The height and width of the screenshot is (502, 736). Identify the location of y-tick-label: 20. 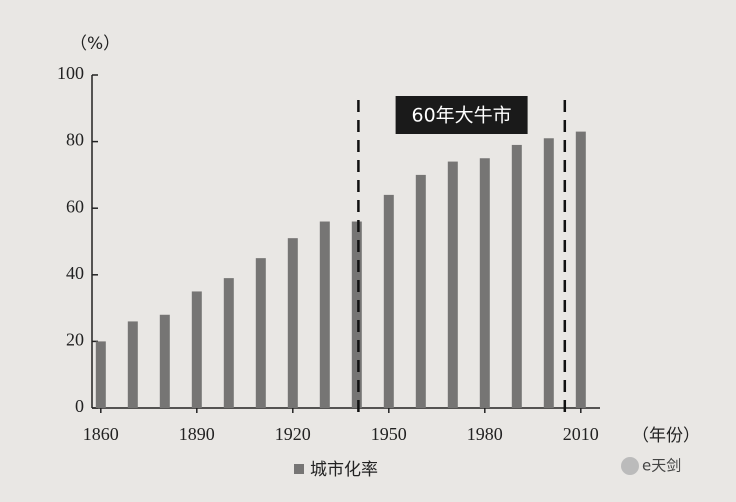
(75, 340).